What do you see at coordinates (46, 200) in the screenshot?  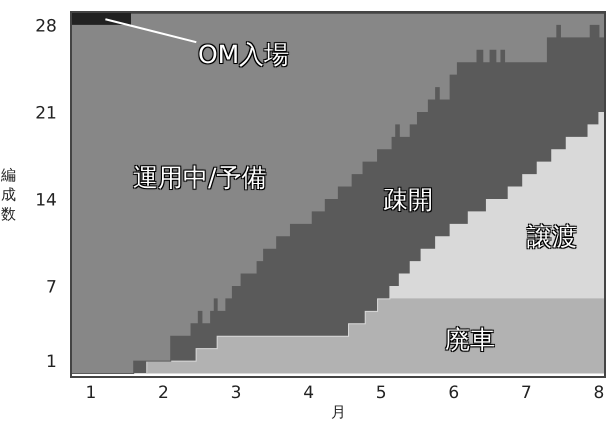 I see `y-tick-label: 14` at bounding box center [46, 200].